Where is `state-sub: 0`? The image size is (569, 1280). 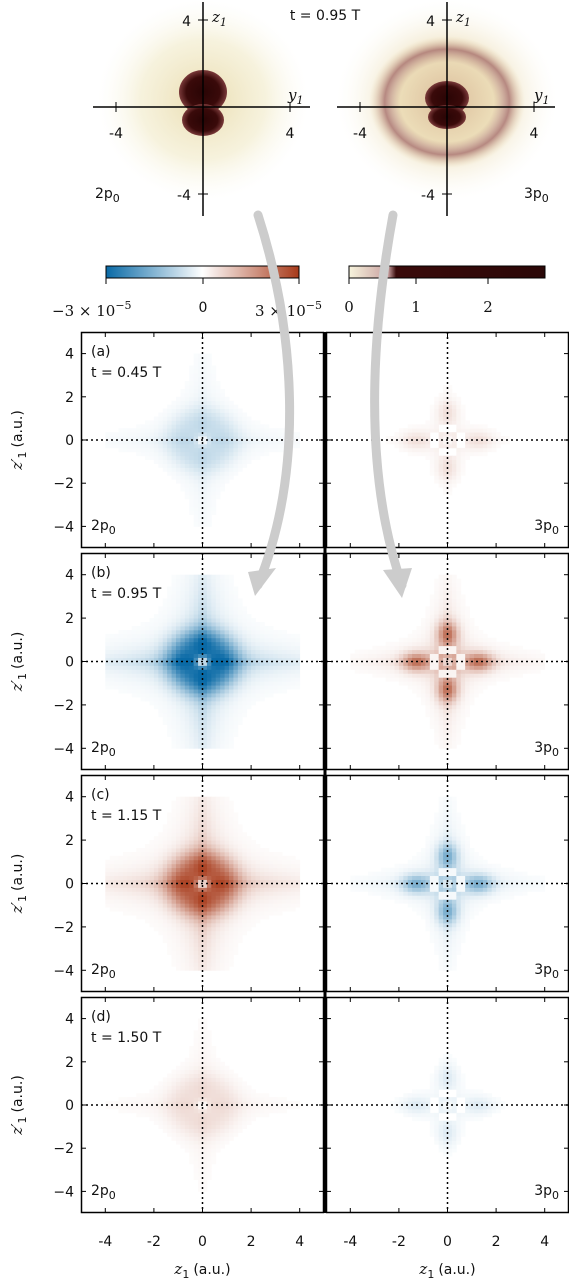 state-sub: 0 is located at coordinates (112, 530).